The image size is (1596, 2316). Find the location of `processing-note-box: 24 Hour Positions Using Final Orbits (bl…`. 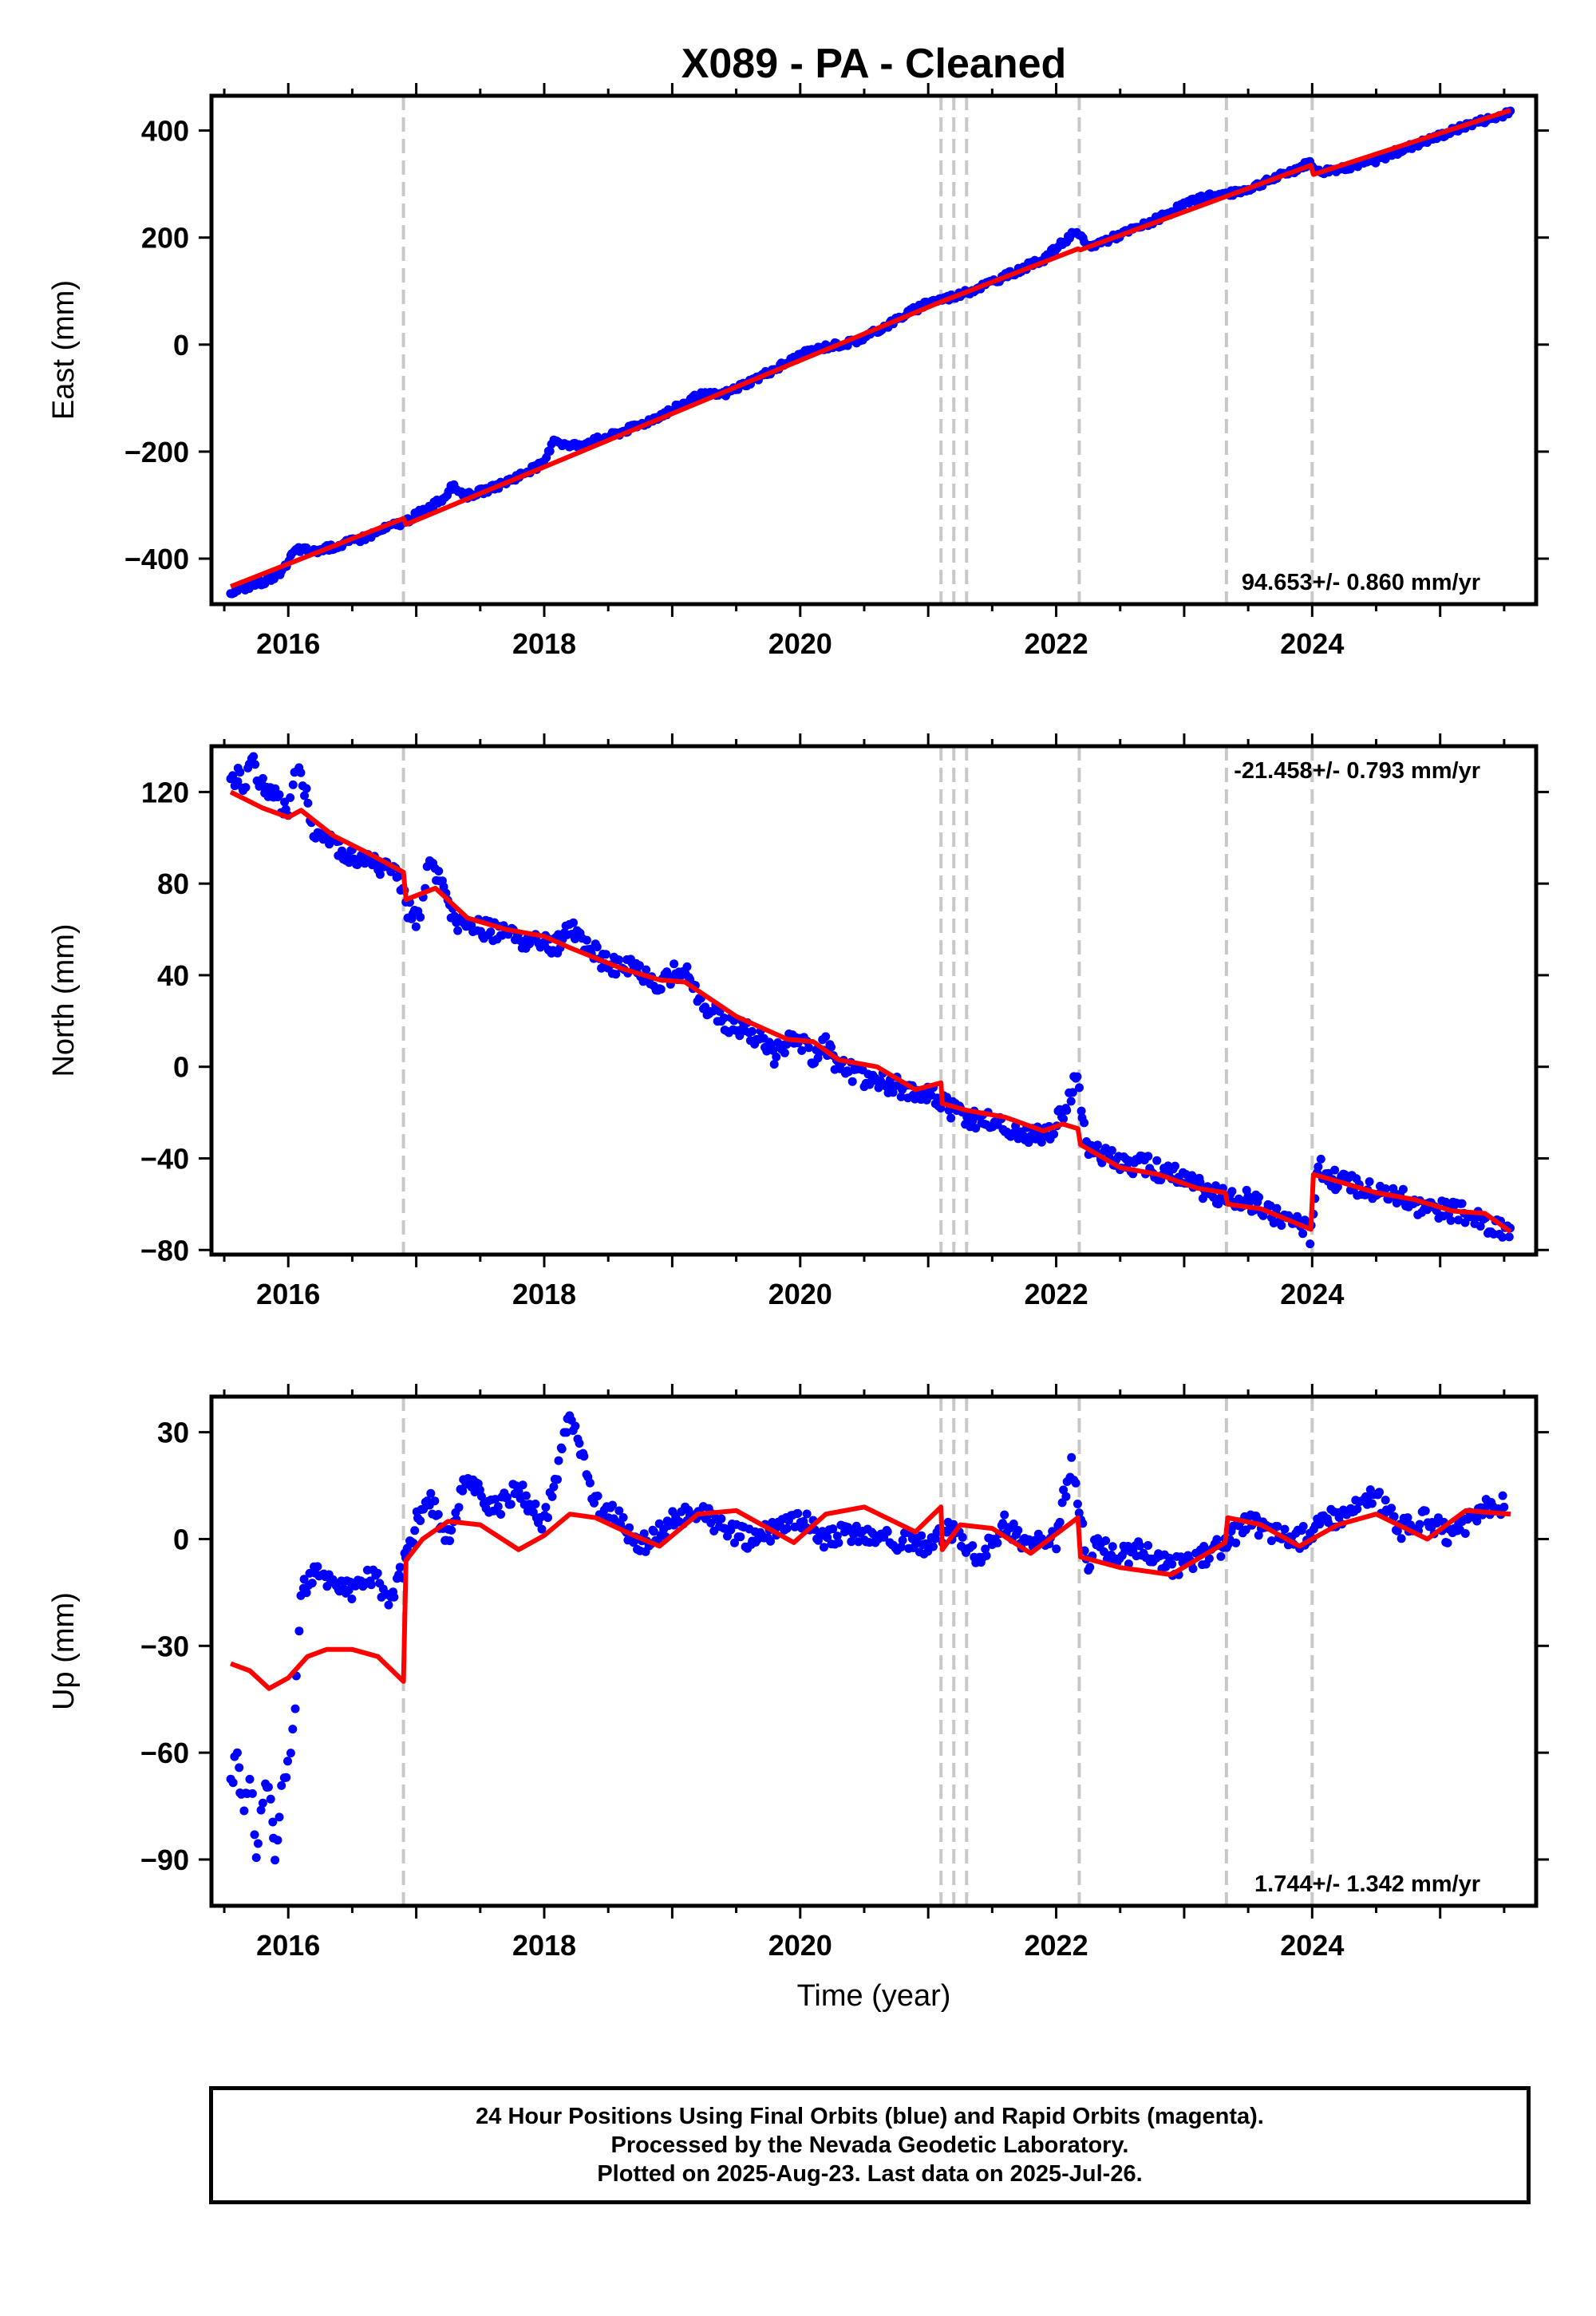

processing-note-box: 24 Hour Positions Using Final Orbits (bl… is located at coordinates (870, 2145).